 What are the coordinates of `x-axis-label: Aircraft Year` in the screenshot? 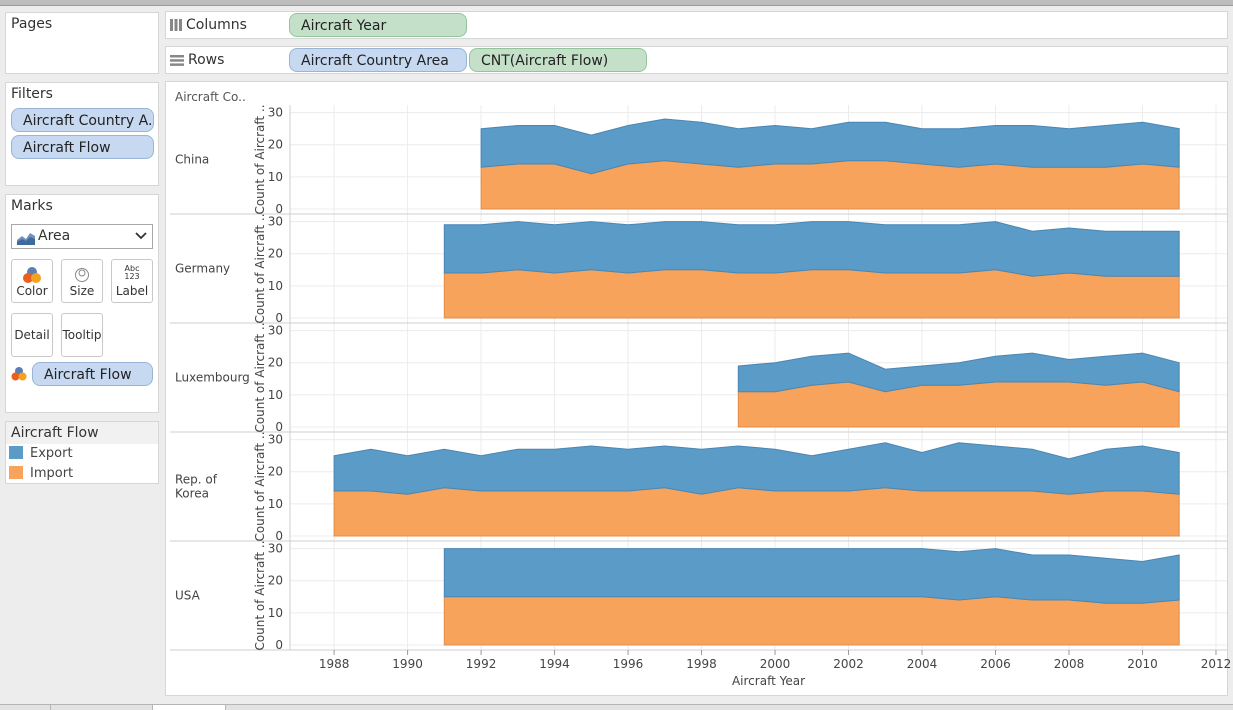 It's located at (768, 681).